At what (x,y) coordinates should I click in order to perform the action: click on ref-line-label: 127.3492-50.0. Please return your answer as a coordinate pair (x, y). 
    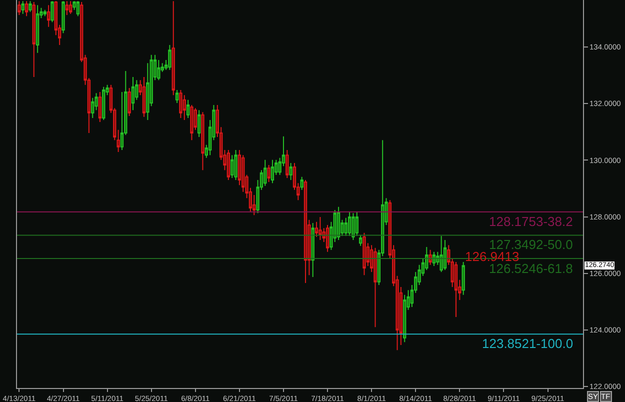
    Looking at the image, I should click on (531, 244).